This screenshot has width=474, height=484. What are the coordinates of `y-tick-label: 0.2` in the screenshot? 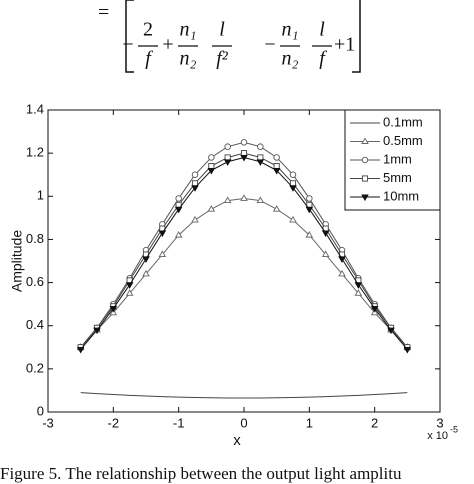 It's located at (35, 367).